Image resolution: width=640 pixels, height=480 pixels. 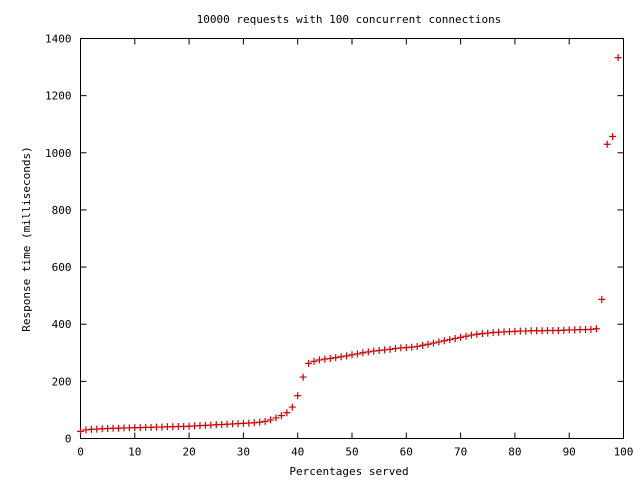 What do you see at coordinates (62, 381) in the screenshot?
I see `y-tick-label: 200` at bounding box center [62, 381].